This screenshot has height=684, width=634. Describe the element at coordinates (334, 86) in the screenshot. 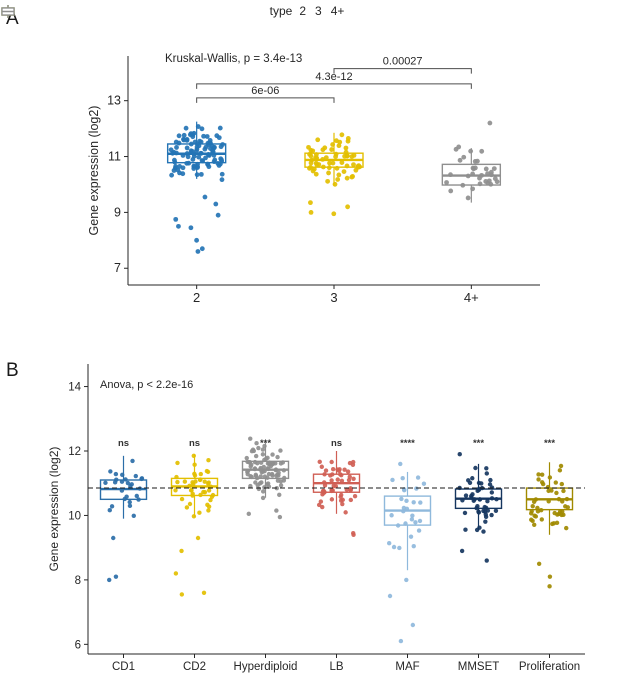

I see `comparison-bracket` at that location.